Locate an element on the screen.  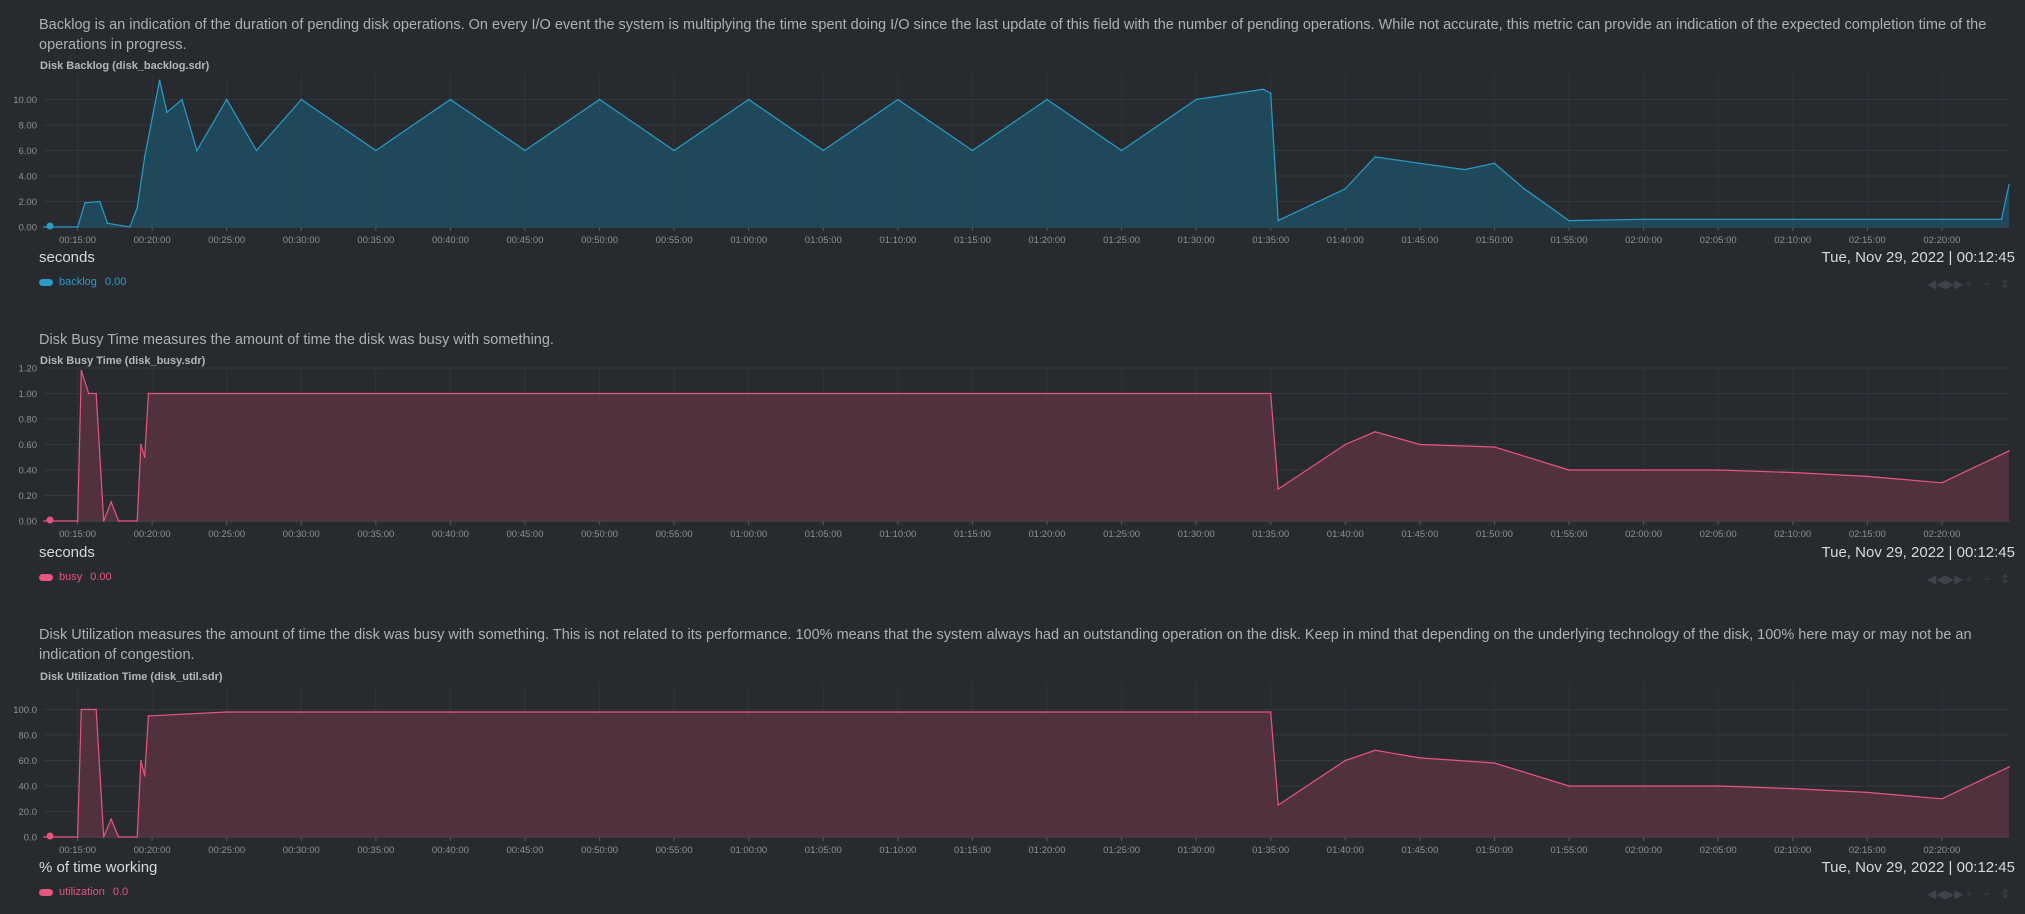
x-tick-label: 01:30:00 is located at coordinates (1196, 240).